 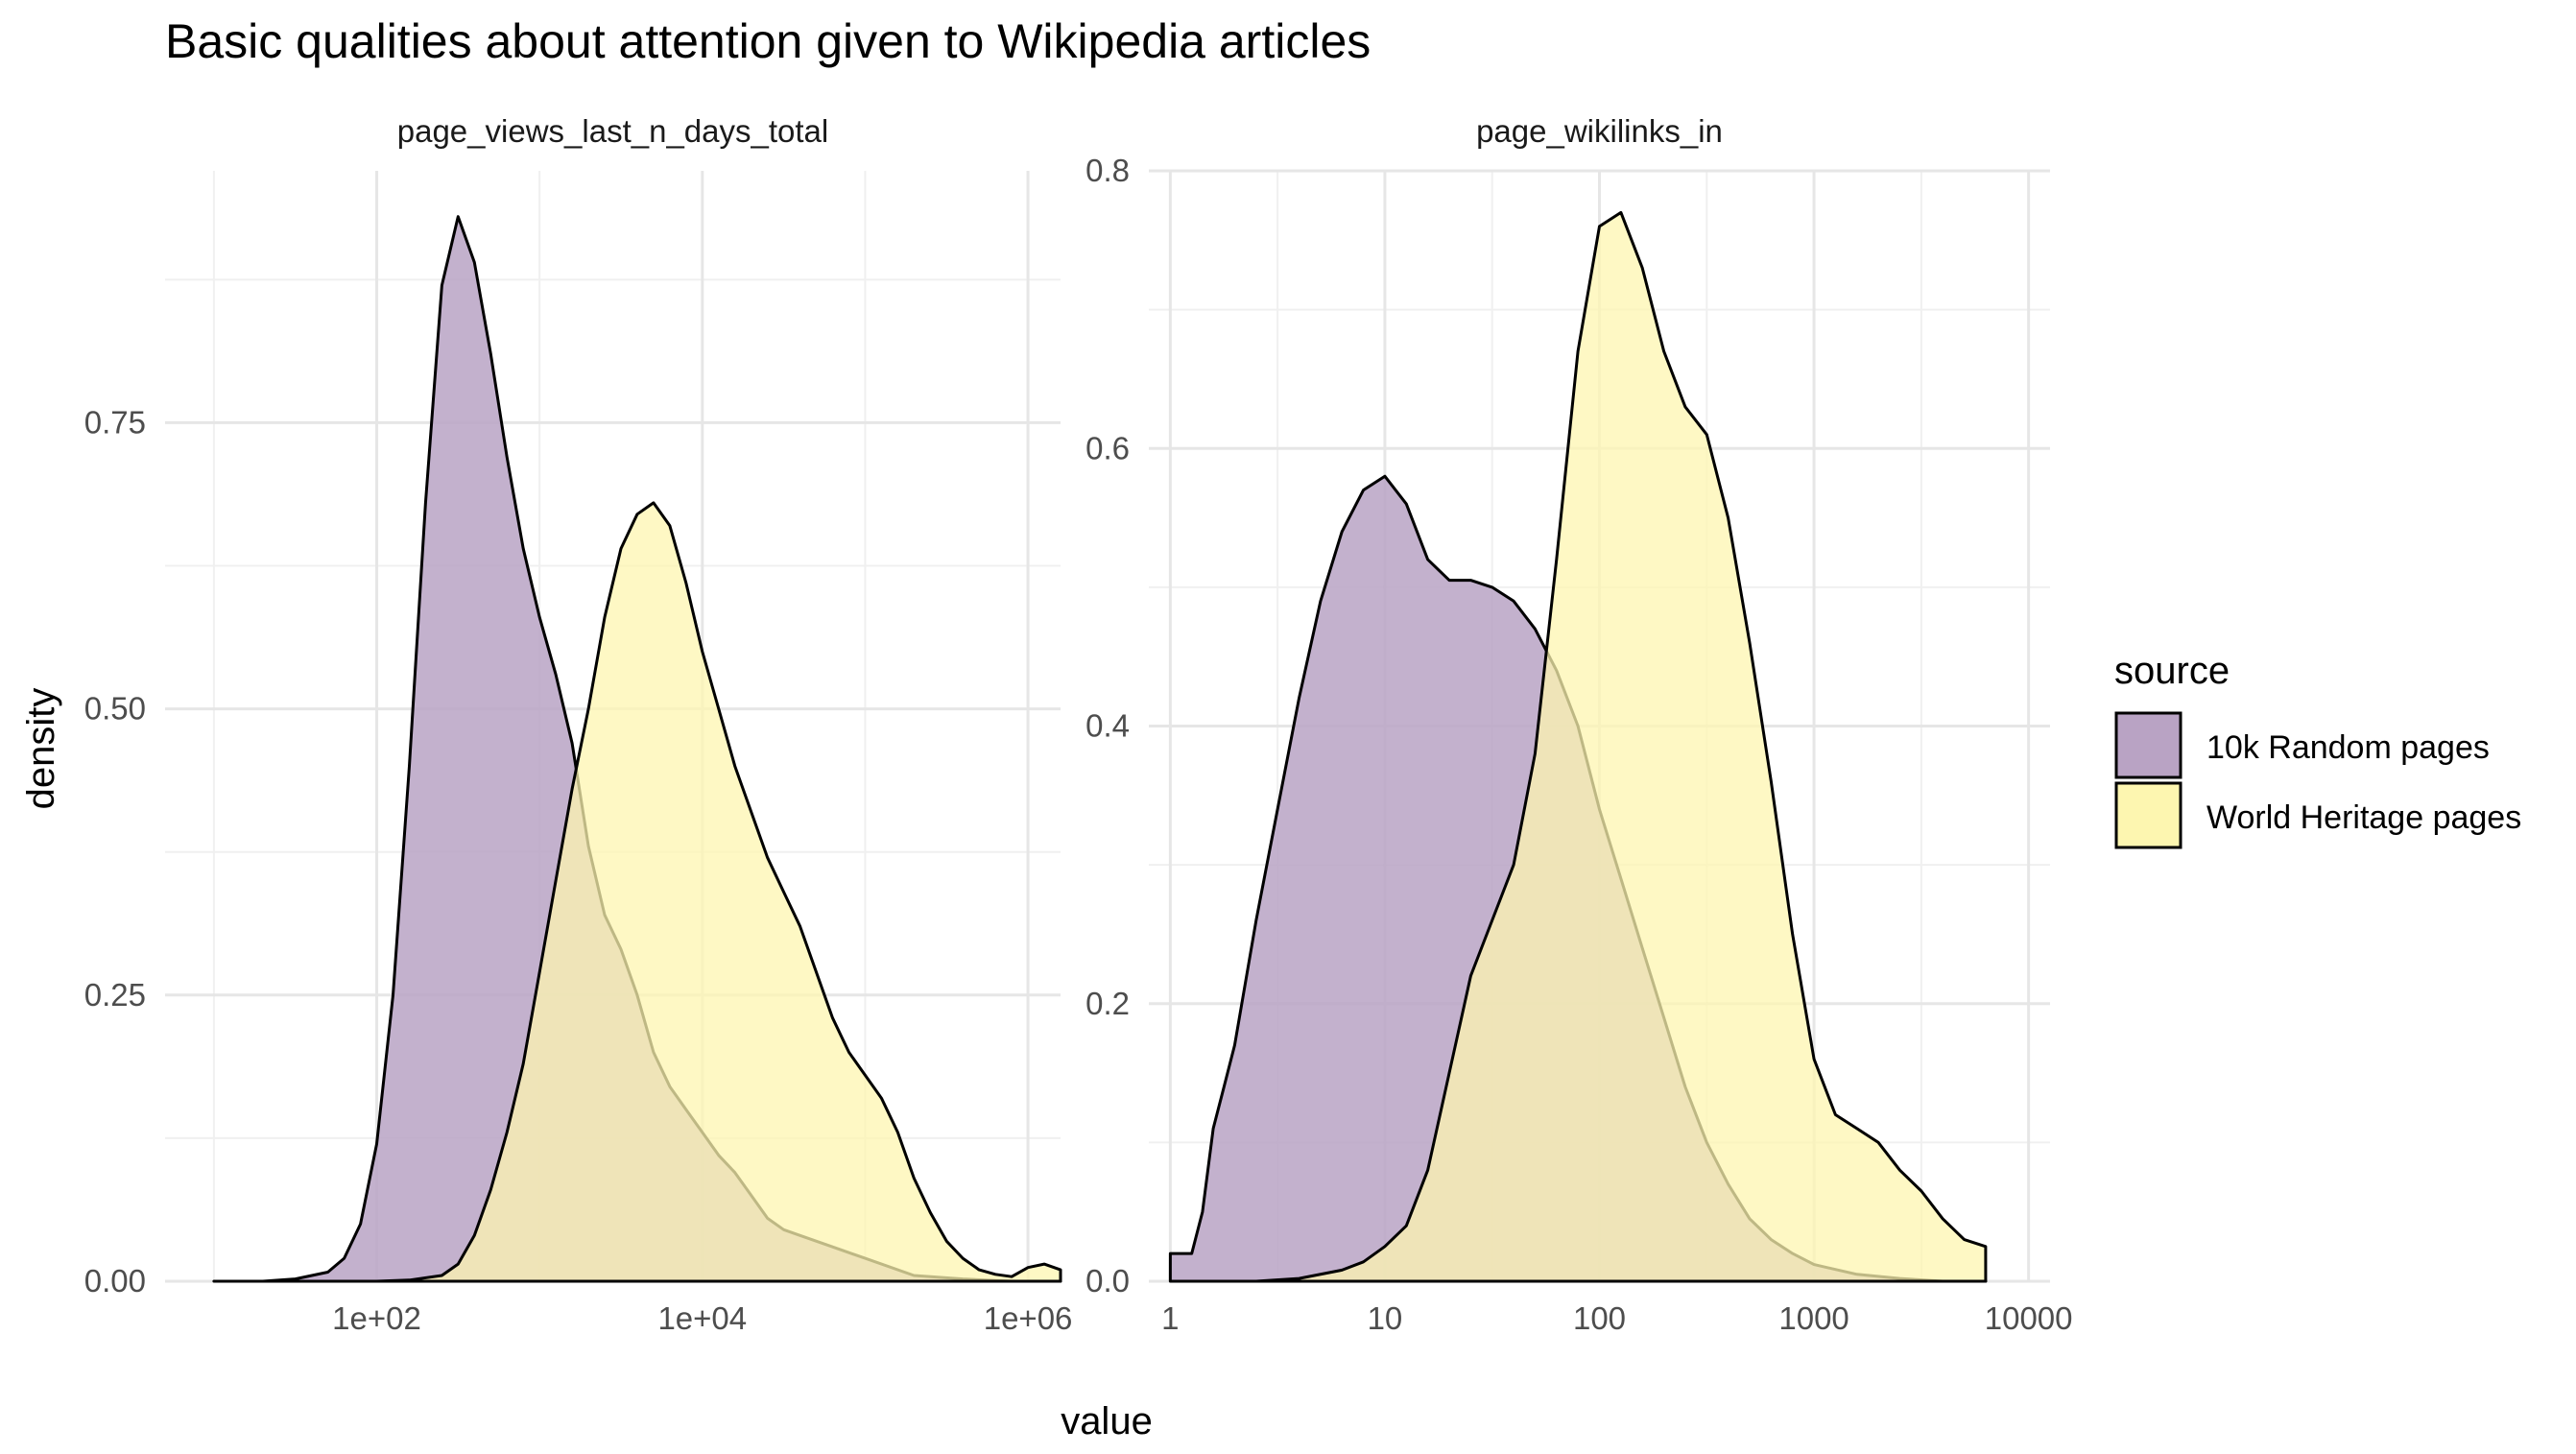 I want to click on y-tick-label: 0.8, so click(x=1107, y=171).